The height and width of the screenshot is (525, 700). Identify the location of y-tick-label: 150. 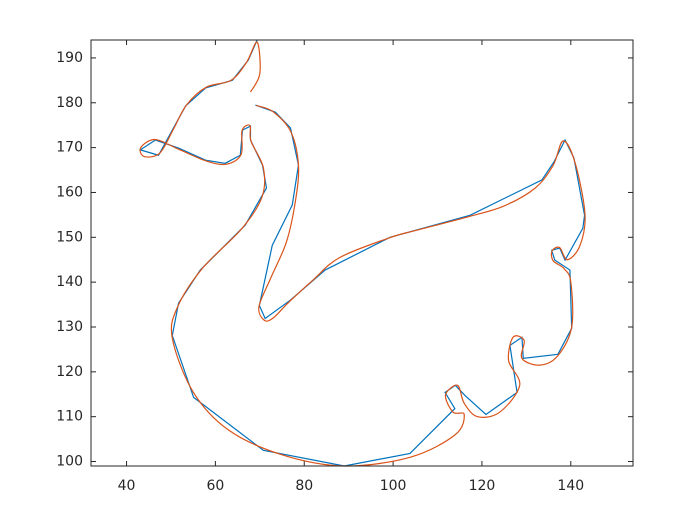
(69, 237).